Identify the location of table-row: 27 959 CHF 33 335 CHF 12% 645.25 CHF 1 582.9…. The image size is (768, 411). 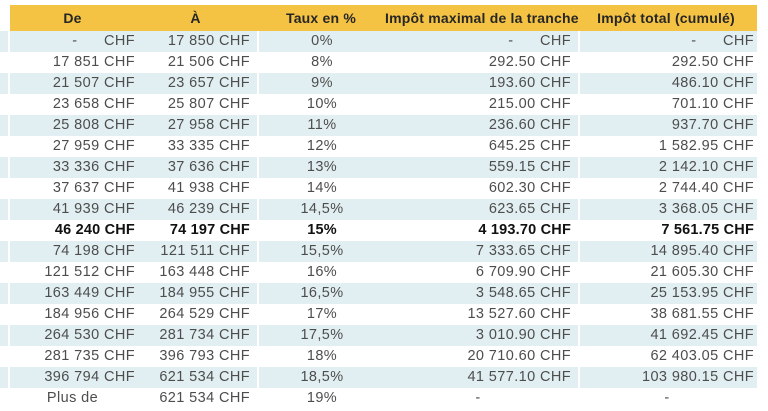
(384, 146).